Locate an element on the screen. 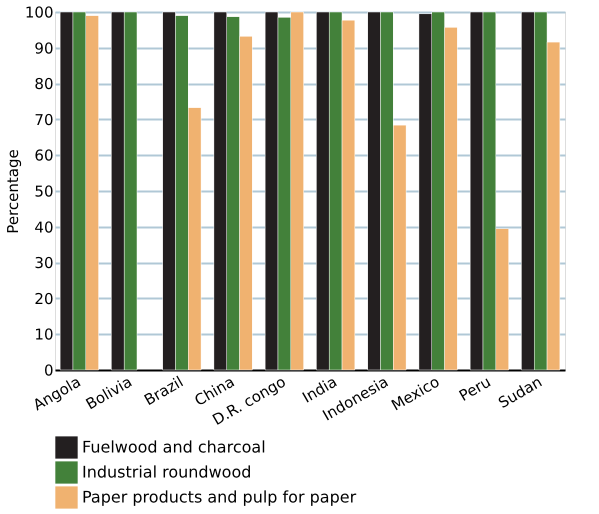  y-tick-label: 30 is located at coordinates (44, 263).